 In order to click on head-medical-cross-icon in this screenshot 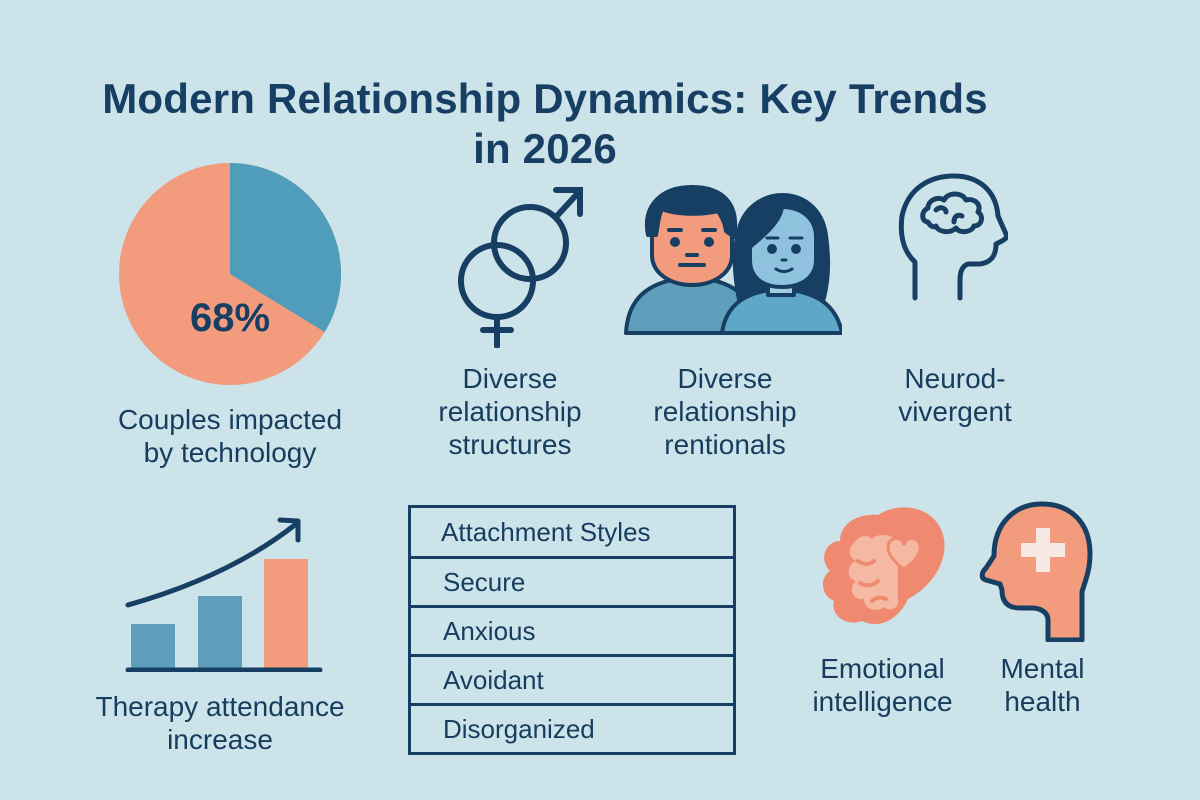, I will do `click(1036, 571)`.